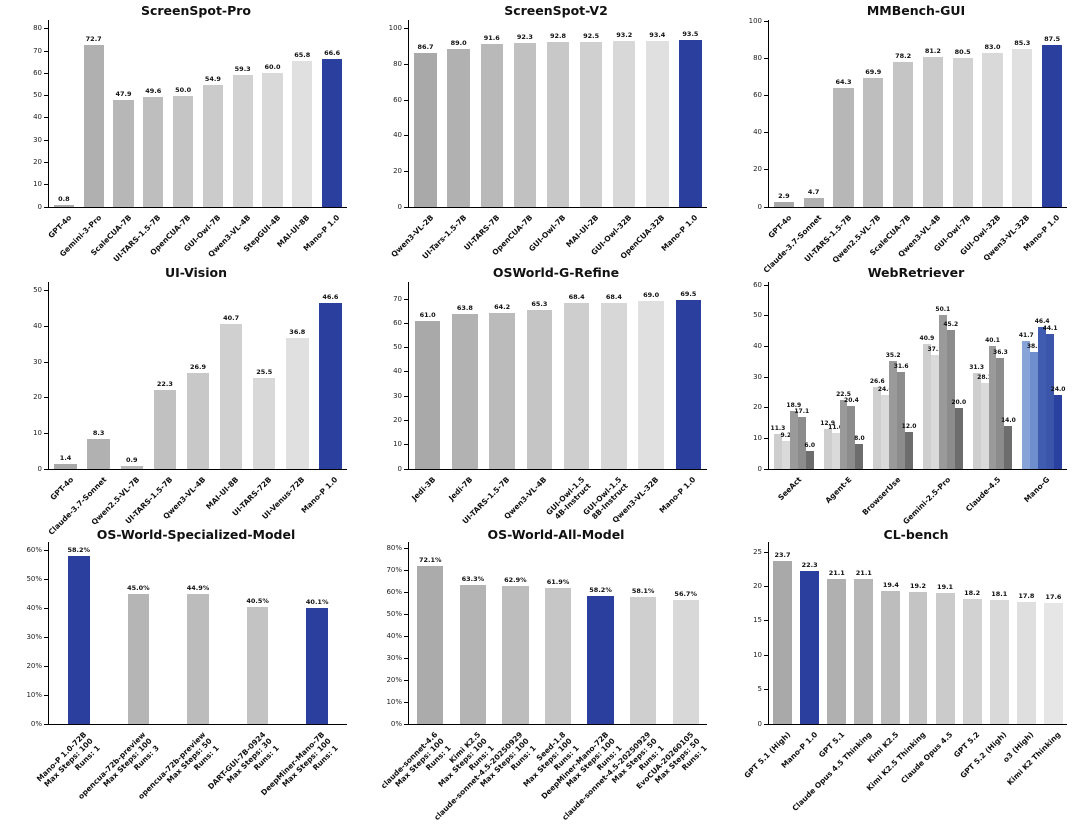  I want to click on y-tick-label: 60%, so click(34, 550).